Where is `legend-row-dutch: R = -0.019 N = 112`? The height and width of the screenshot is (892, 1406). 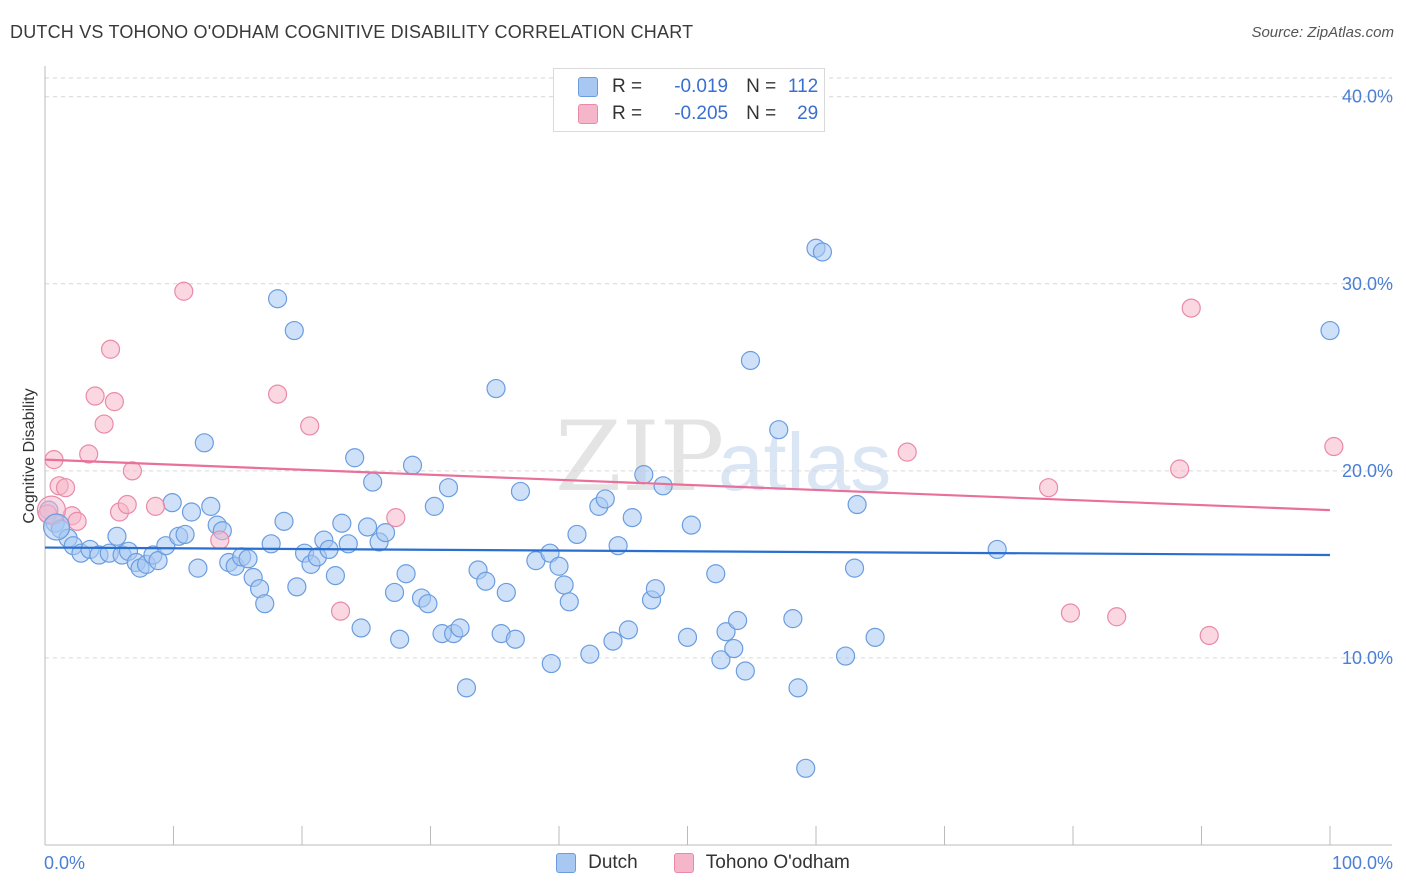 legend-row-dutch: R = -0.019 N = 112 is located at coordinates (698, 87).